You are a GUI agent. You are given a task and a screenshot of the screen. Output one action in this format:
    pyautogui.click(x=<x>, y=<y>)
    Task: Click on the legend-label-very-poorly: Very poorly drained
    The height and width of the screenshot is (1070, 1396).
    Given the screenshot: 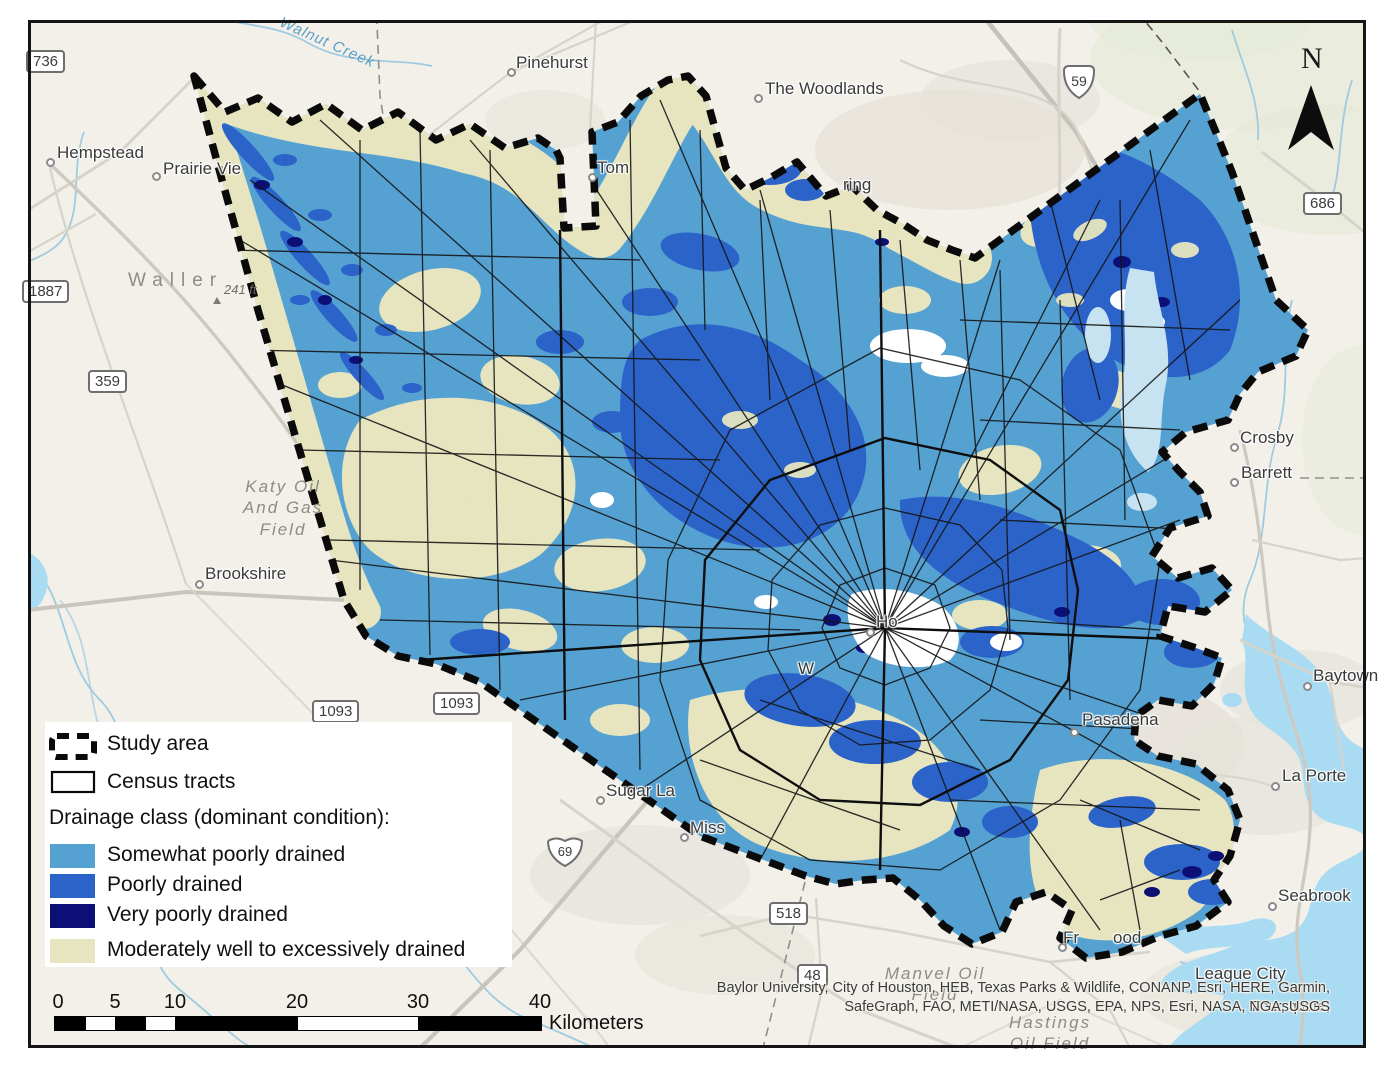 What is the action you would take?
    pyautogui.click(x=197, y=914)
    